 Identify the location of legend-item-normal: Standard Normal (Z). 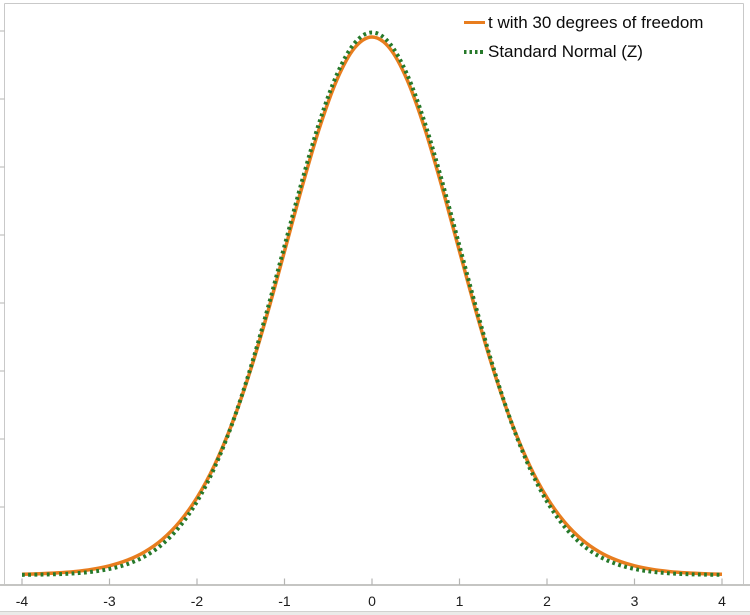
(583, 51).